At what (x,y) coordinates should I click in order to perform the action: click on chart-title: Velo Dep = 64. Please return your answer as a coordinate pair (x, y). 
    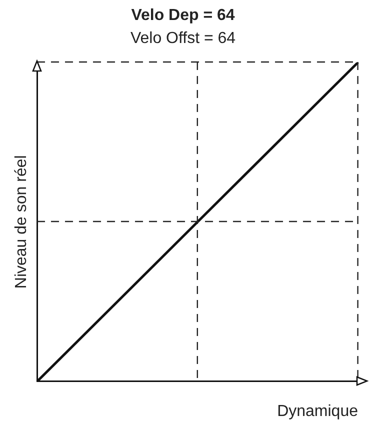
    Looking at the image, I should click on (183, 15).